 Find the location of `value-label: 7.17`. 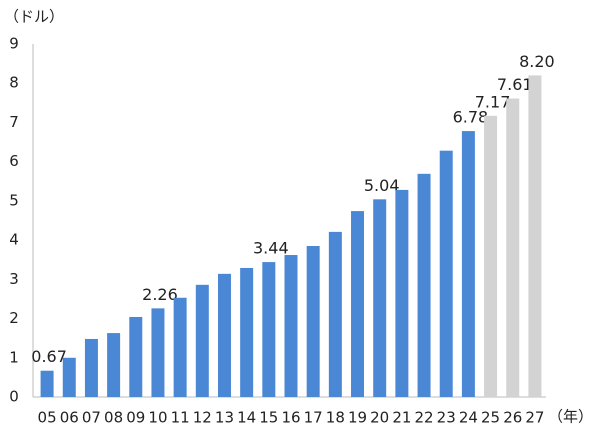

value-label: 7.17 is located at coordinates (493, 101).